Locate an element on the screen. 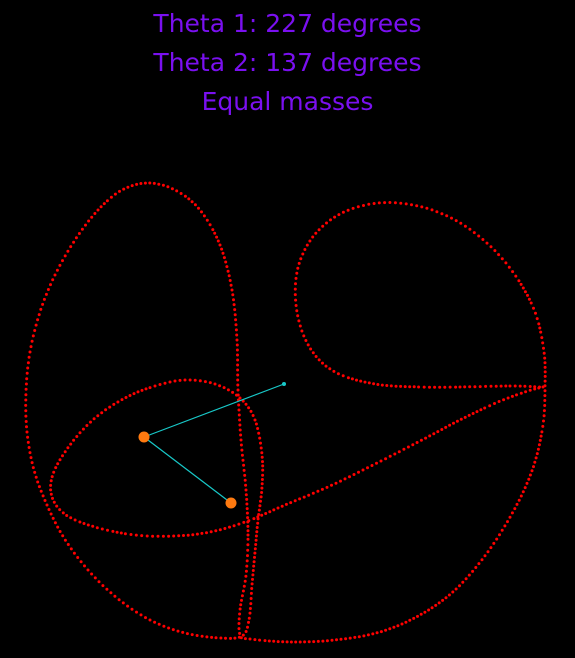 Image resolution: width=575 pixels, height=658 pixels. lower-rod is located at coordinates (187, 470).